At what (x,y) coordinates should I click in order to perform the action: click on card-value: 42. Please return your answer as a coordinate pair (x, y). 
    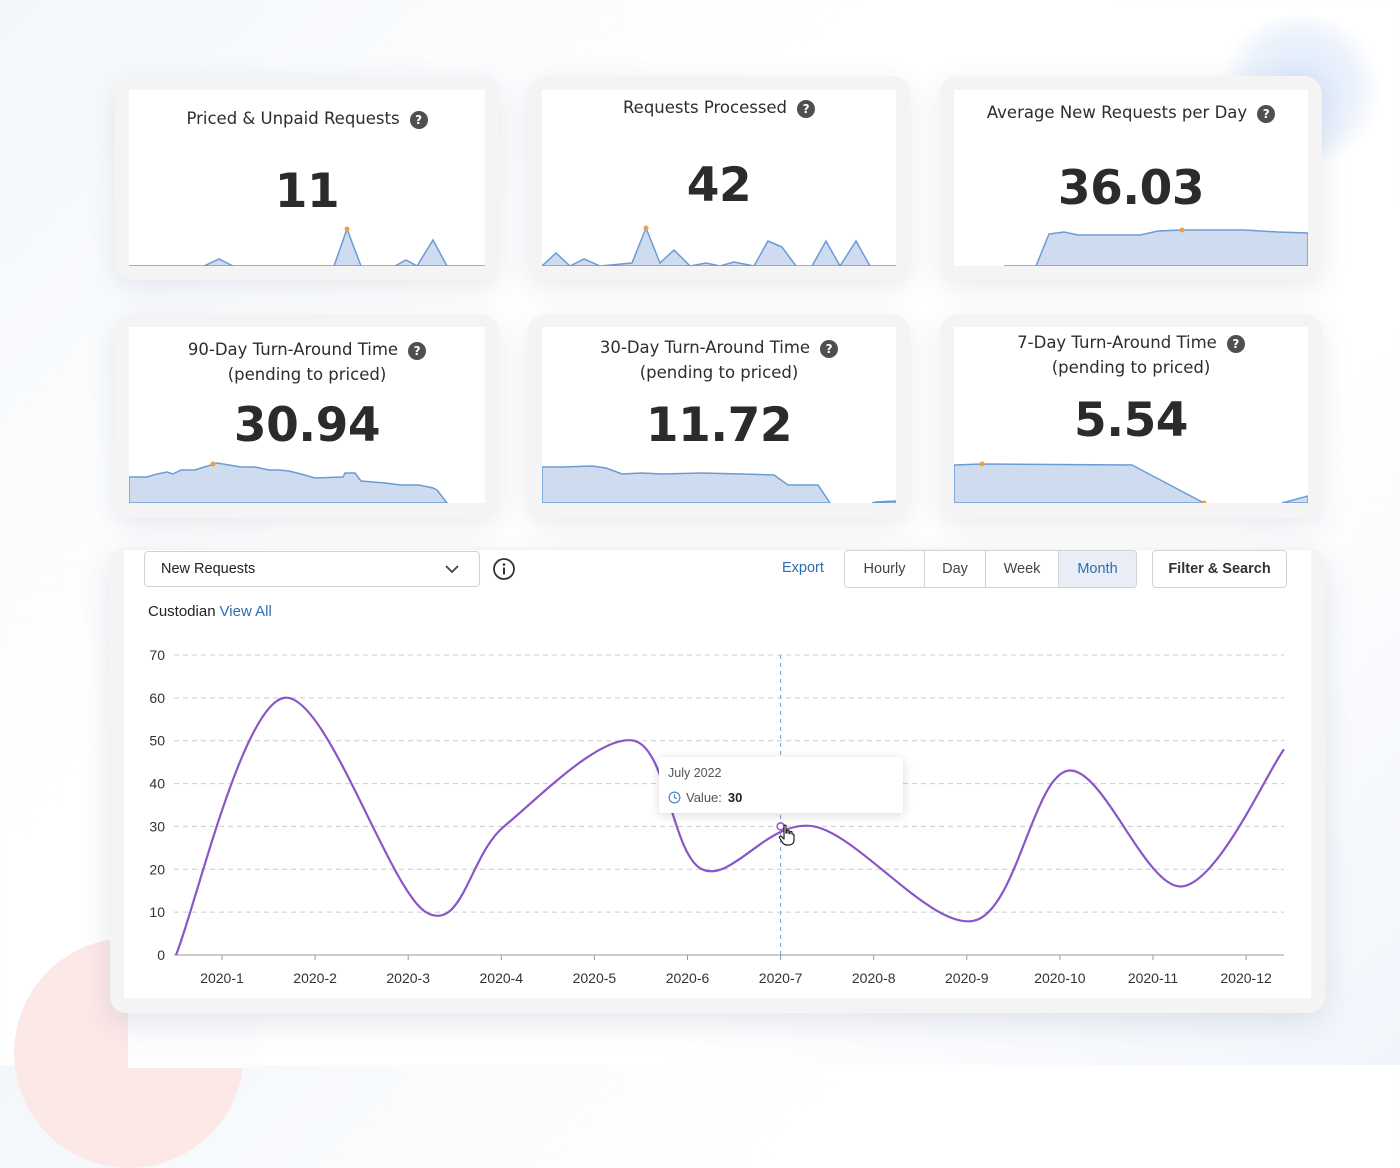
    Looking at the image, I should click on (719, 185).